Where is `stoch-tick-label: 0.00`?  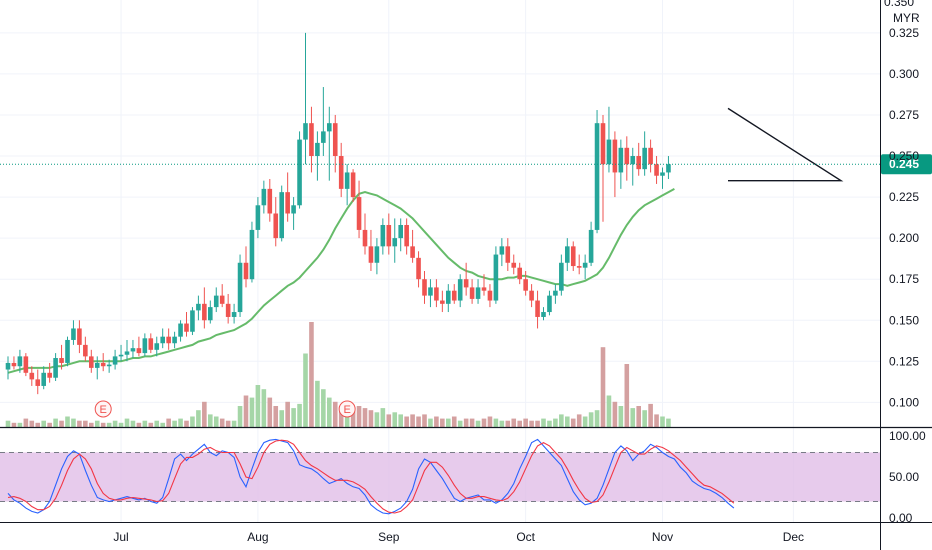 stoch-tick-label: 0.00 is located at coordinates (901, 518).